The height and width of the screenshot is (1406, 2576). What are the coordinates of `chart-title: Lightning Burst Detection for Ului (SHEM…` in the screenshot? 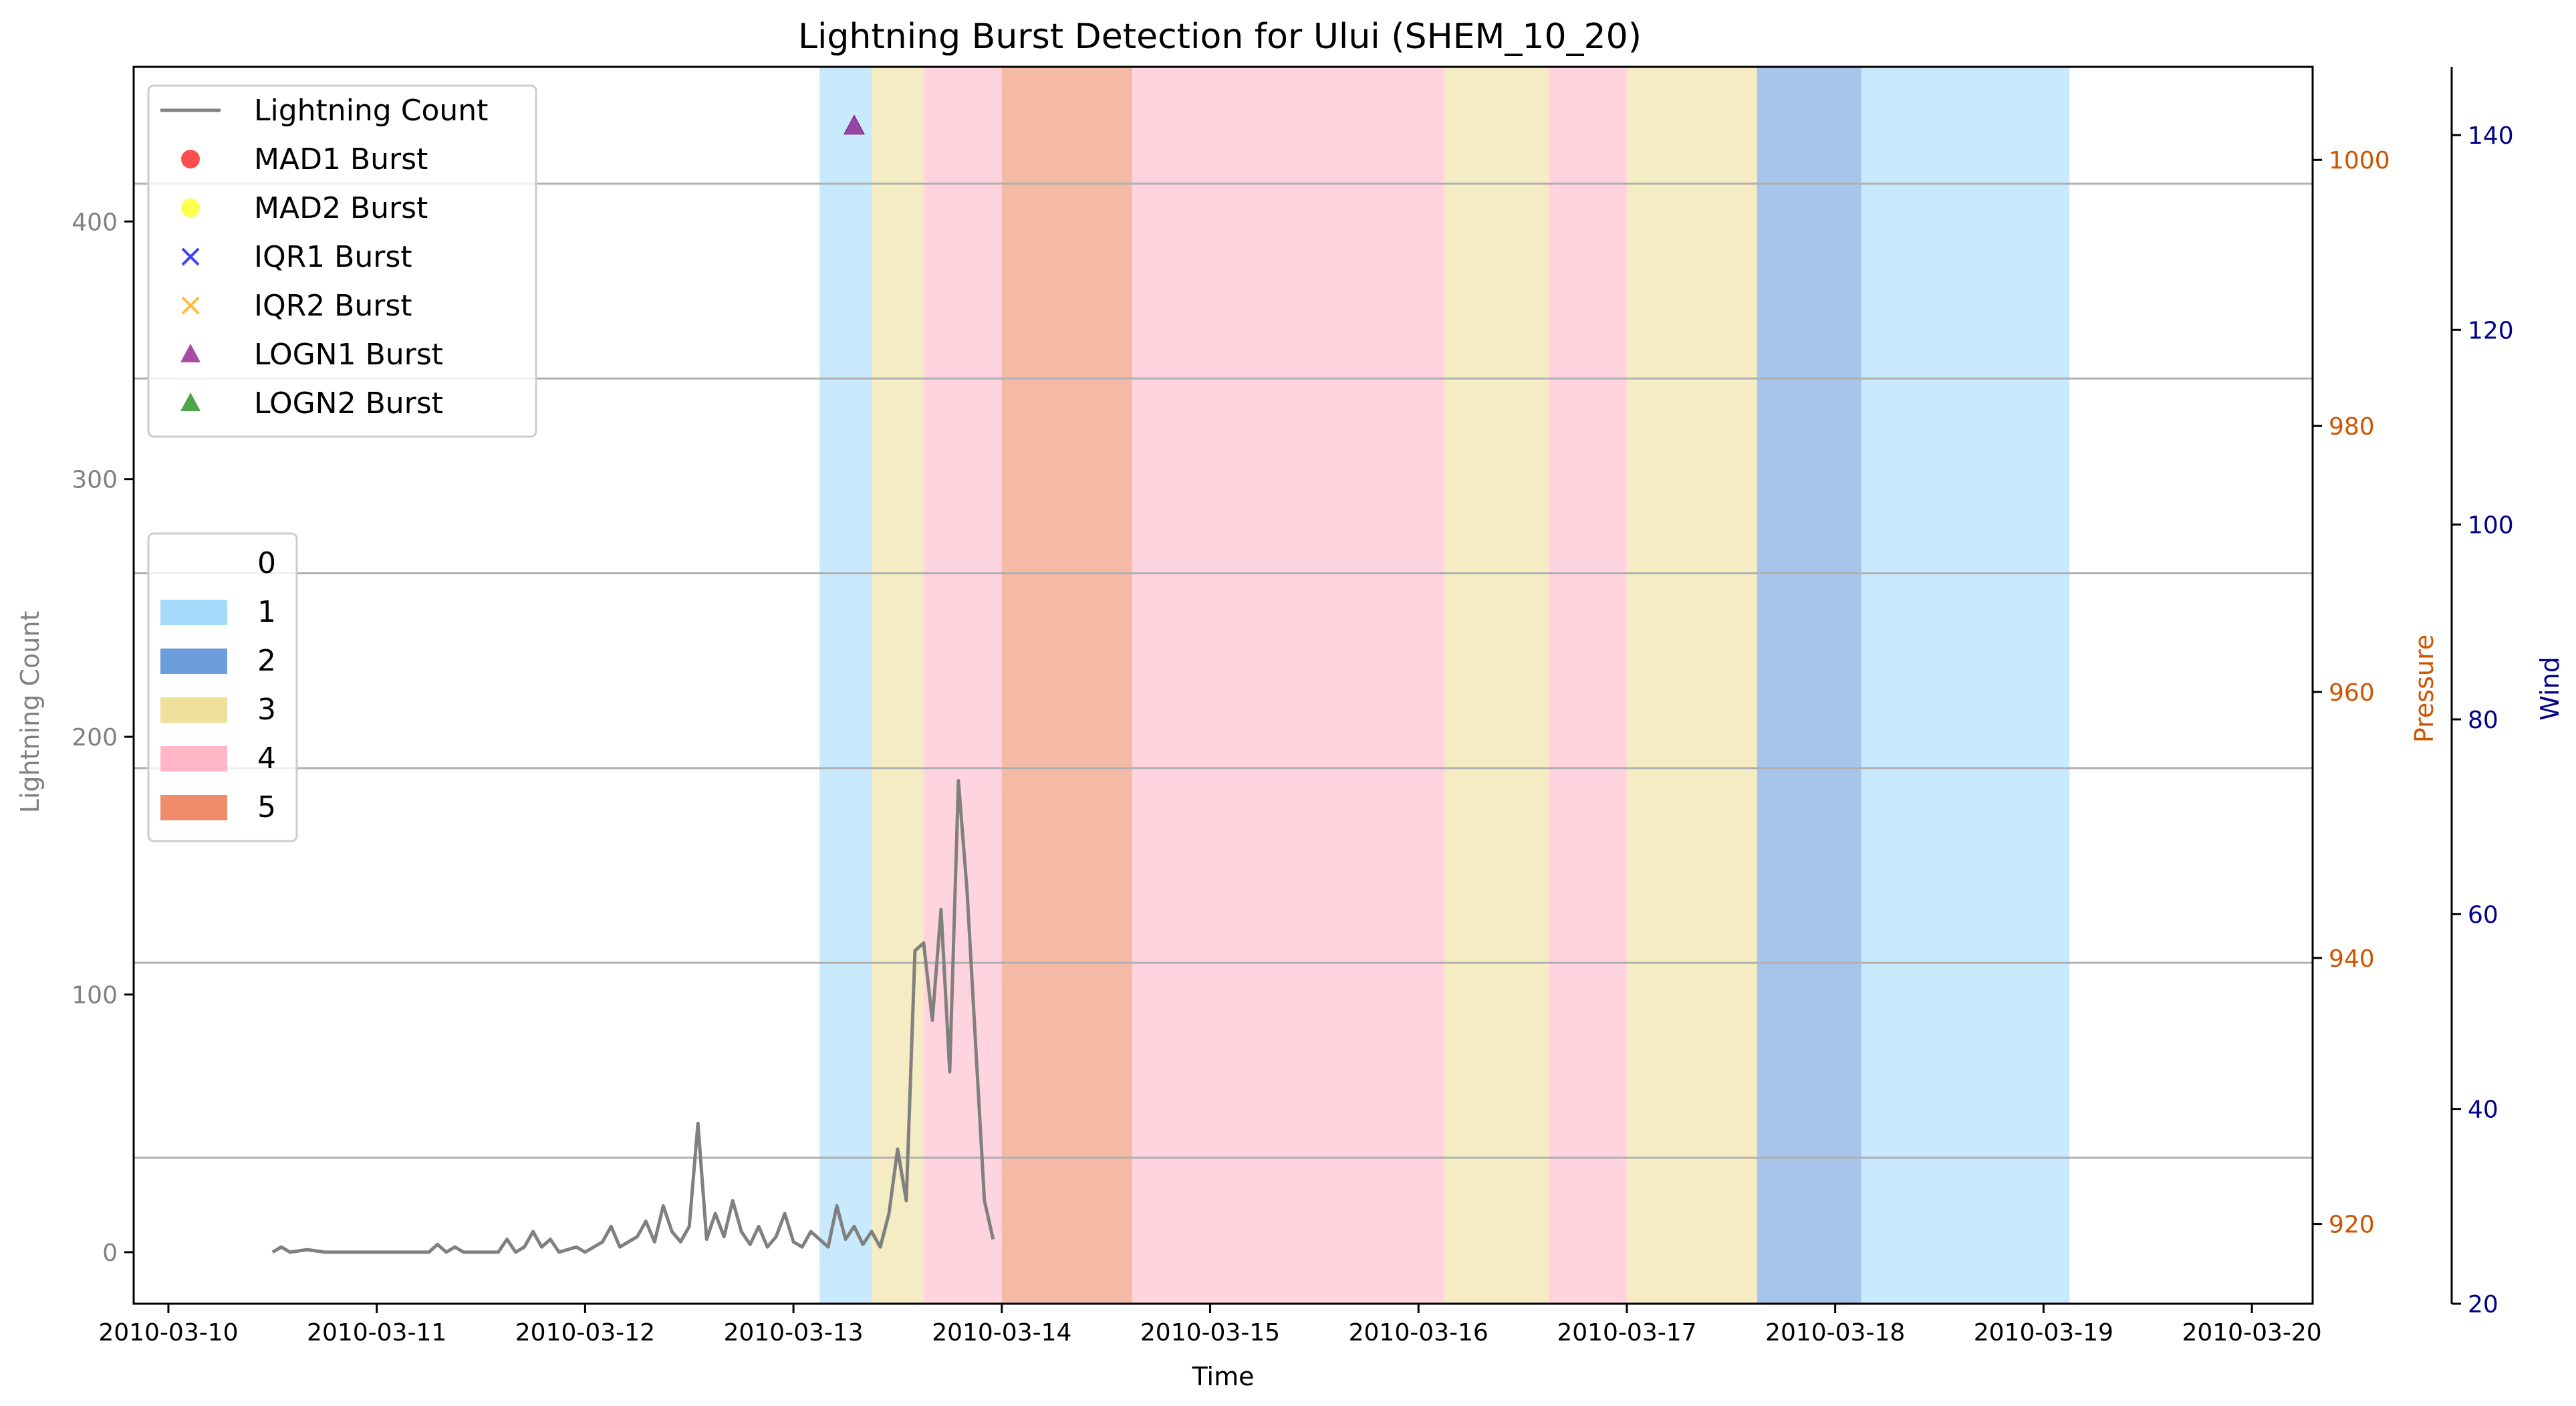 It's located at (1220, 37).